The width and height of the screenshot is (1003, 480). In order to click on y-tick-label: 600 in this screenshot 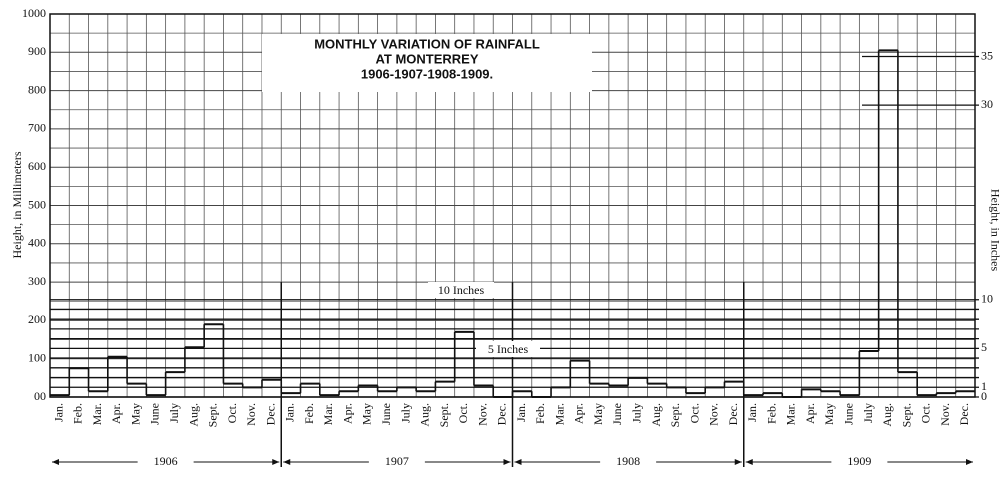, I will do `click(37, 166)`.